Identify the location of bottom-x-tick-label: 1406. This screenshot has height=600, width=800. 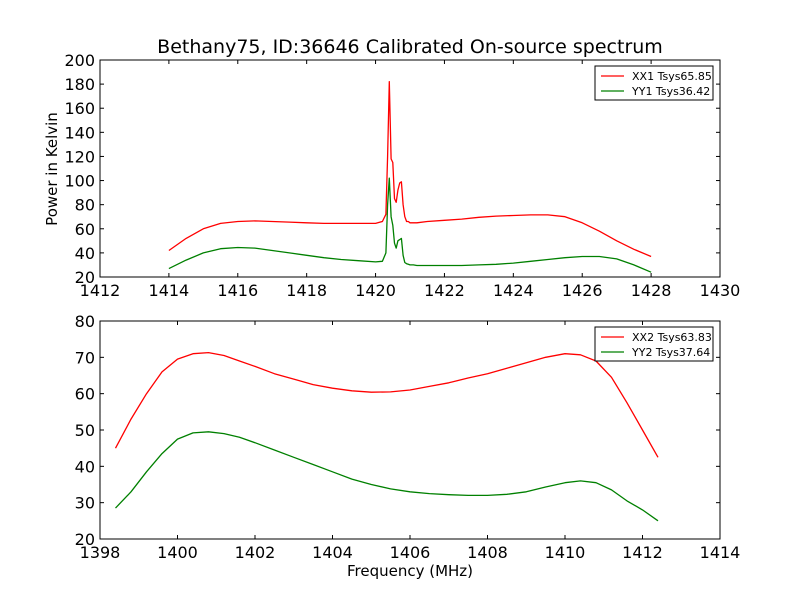
(410, 552).